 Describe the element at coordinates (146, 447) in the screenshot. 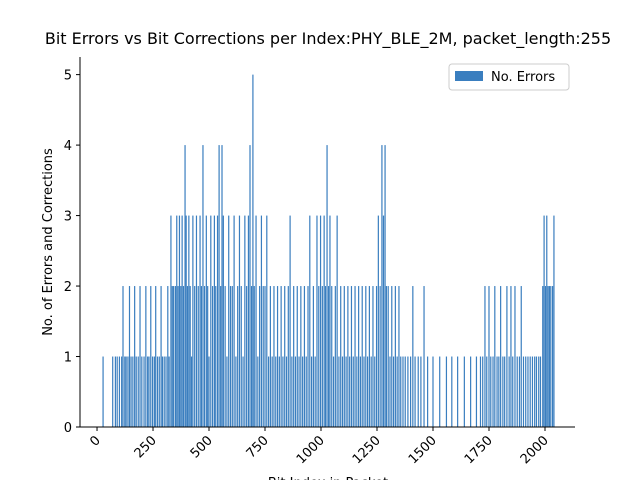

I see `x-tick-label: 250` at that location.